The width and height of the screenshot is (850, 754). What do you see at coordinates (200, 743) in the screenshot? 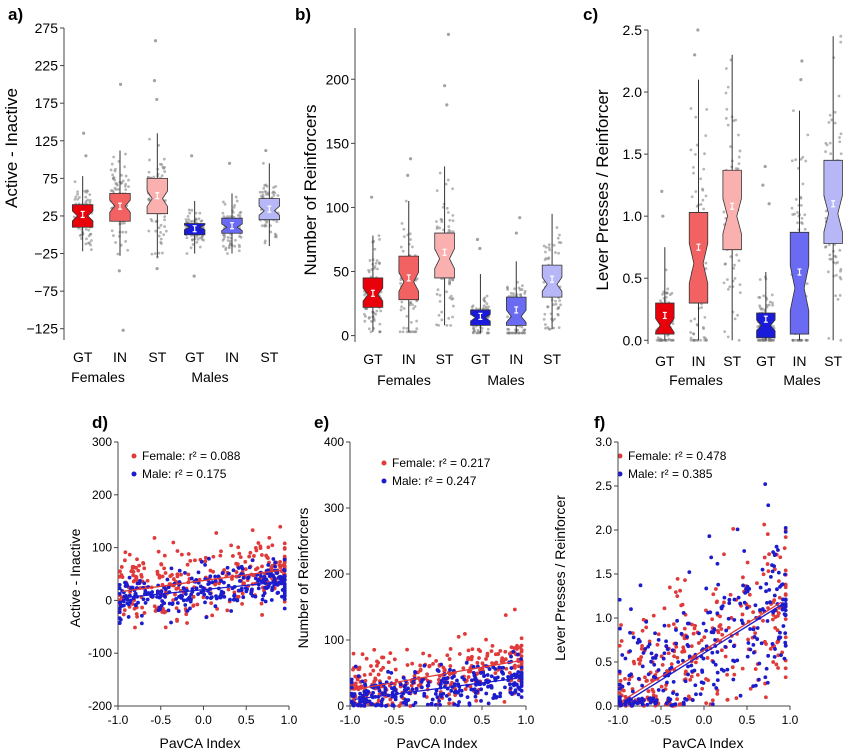
I see `x-axis-label: PavCA Index` at bounding box center [200, 743].